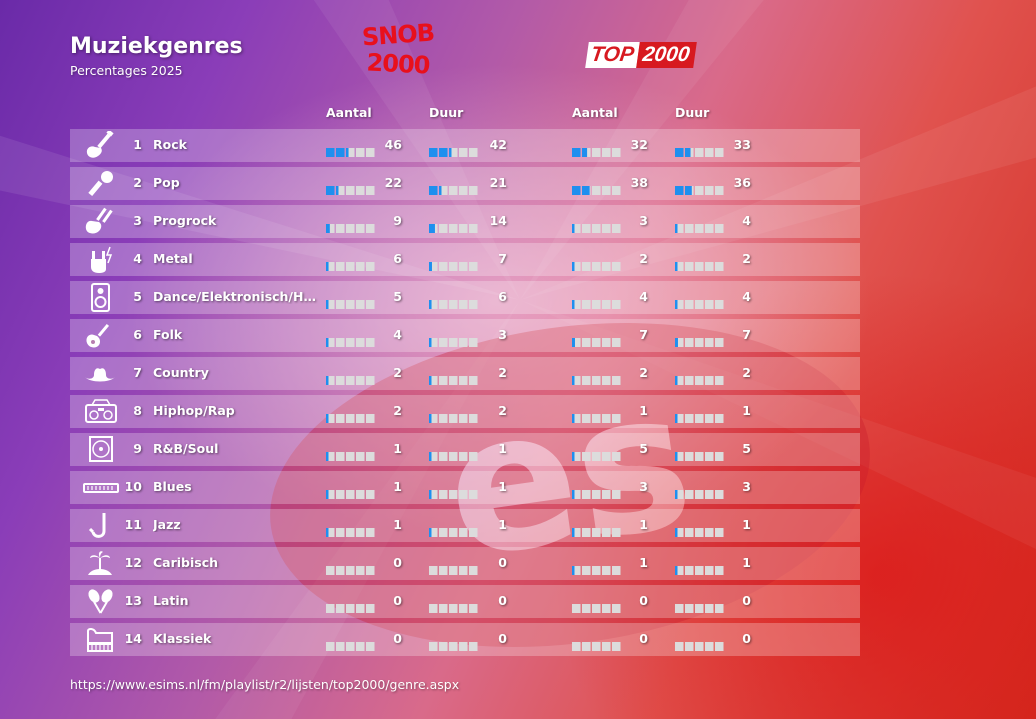 The width and height of the screenshot is (1036, 719). I want to click on snob-aantal-value: 1, so click(397, 448).